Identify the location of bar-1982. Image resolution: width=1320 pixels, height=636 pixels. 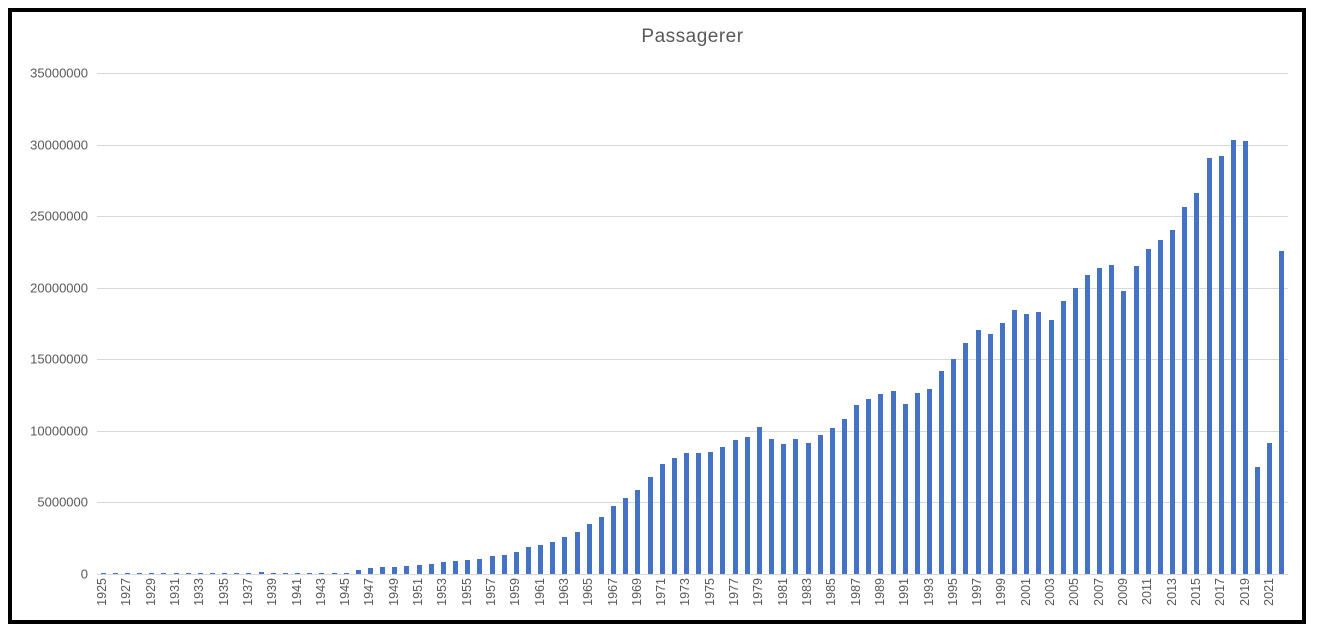
(796, 506).